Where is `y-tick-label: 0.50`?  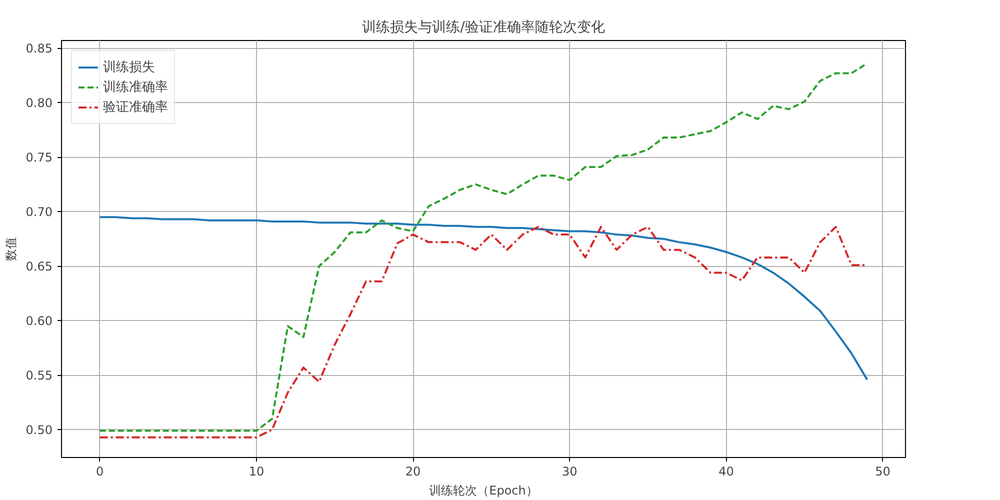
y-tick-label: 0.50 is located at coordinates (39, 430).